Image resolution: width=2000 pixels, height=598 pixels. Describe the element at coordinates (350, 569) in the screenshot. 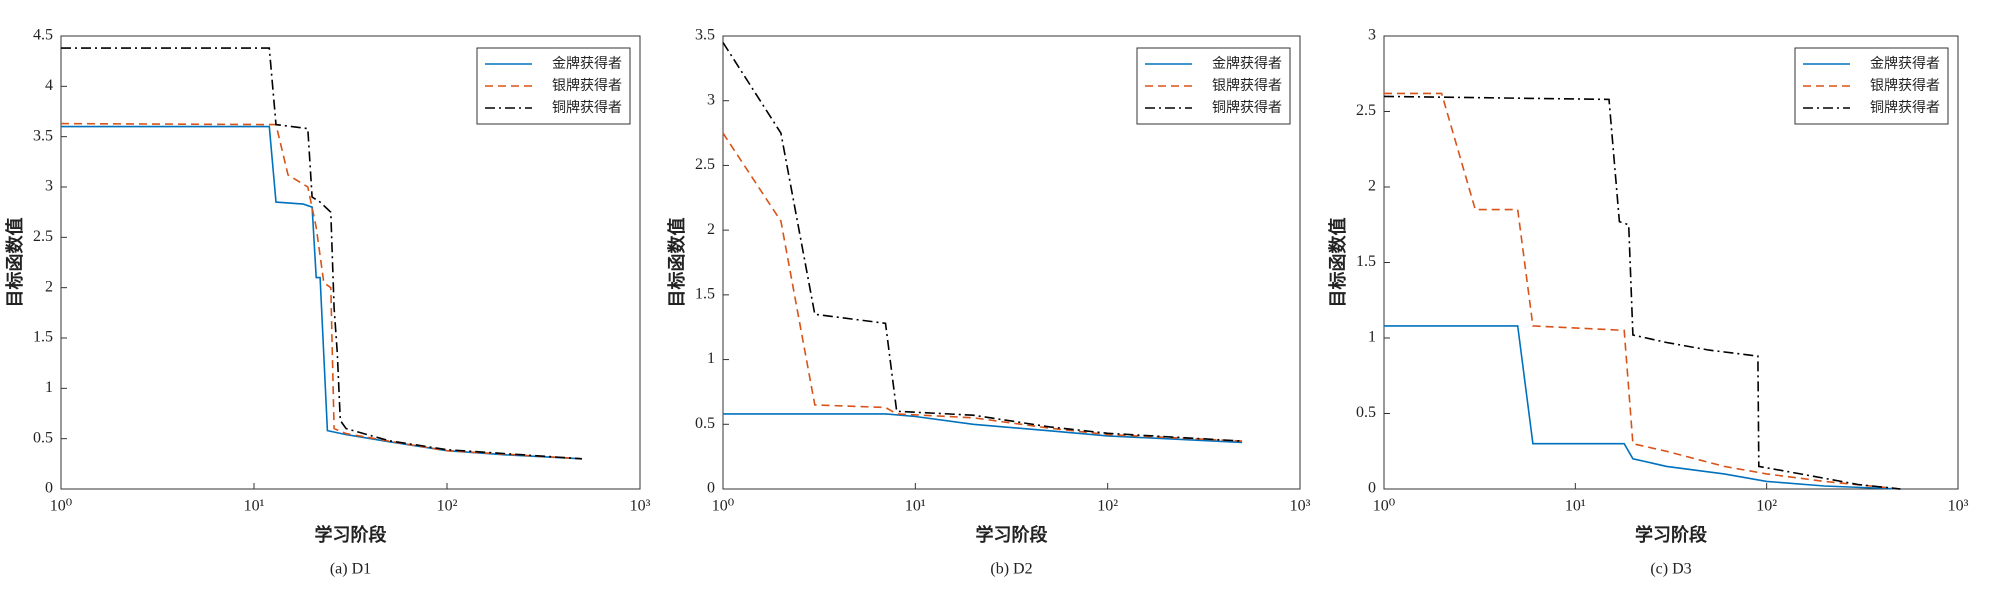

I see `caption: (a) D1` at that location.